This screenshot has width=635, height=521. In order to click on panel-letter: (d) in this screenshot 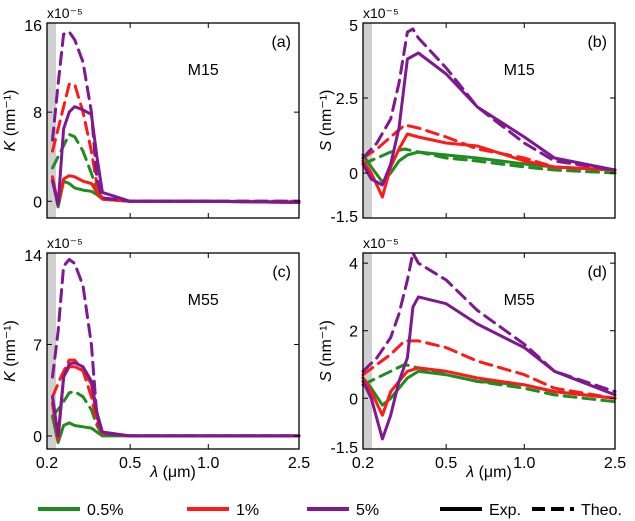, I will do `click(597, 272)`.